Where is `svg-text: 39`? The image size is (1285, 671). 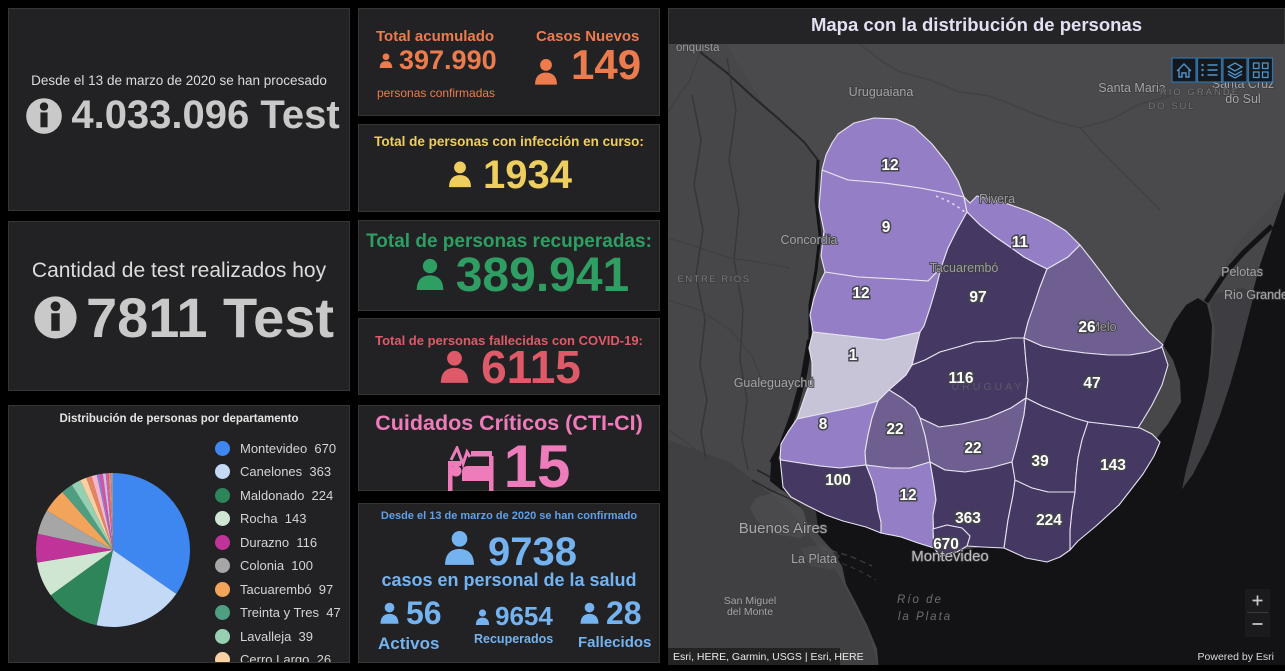 svg-text: 39 is located at coordinates (1040, 461).